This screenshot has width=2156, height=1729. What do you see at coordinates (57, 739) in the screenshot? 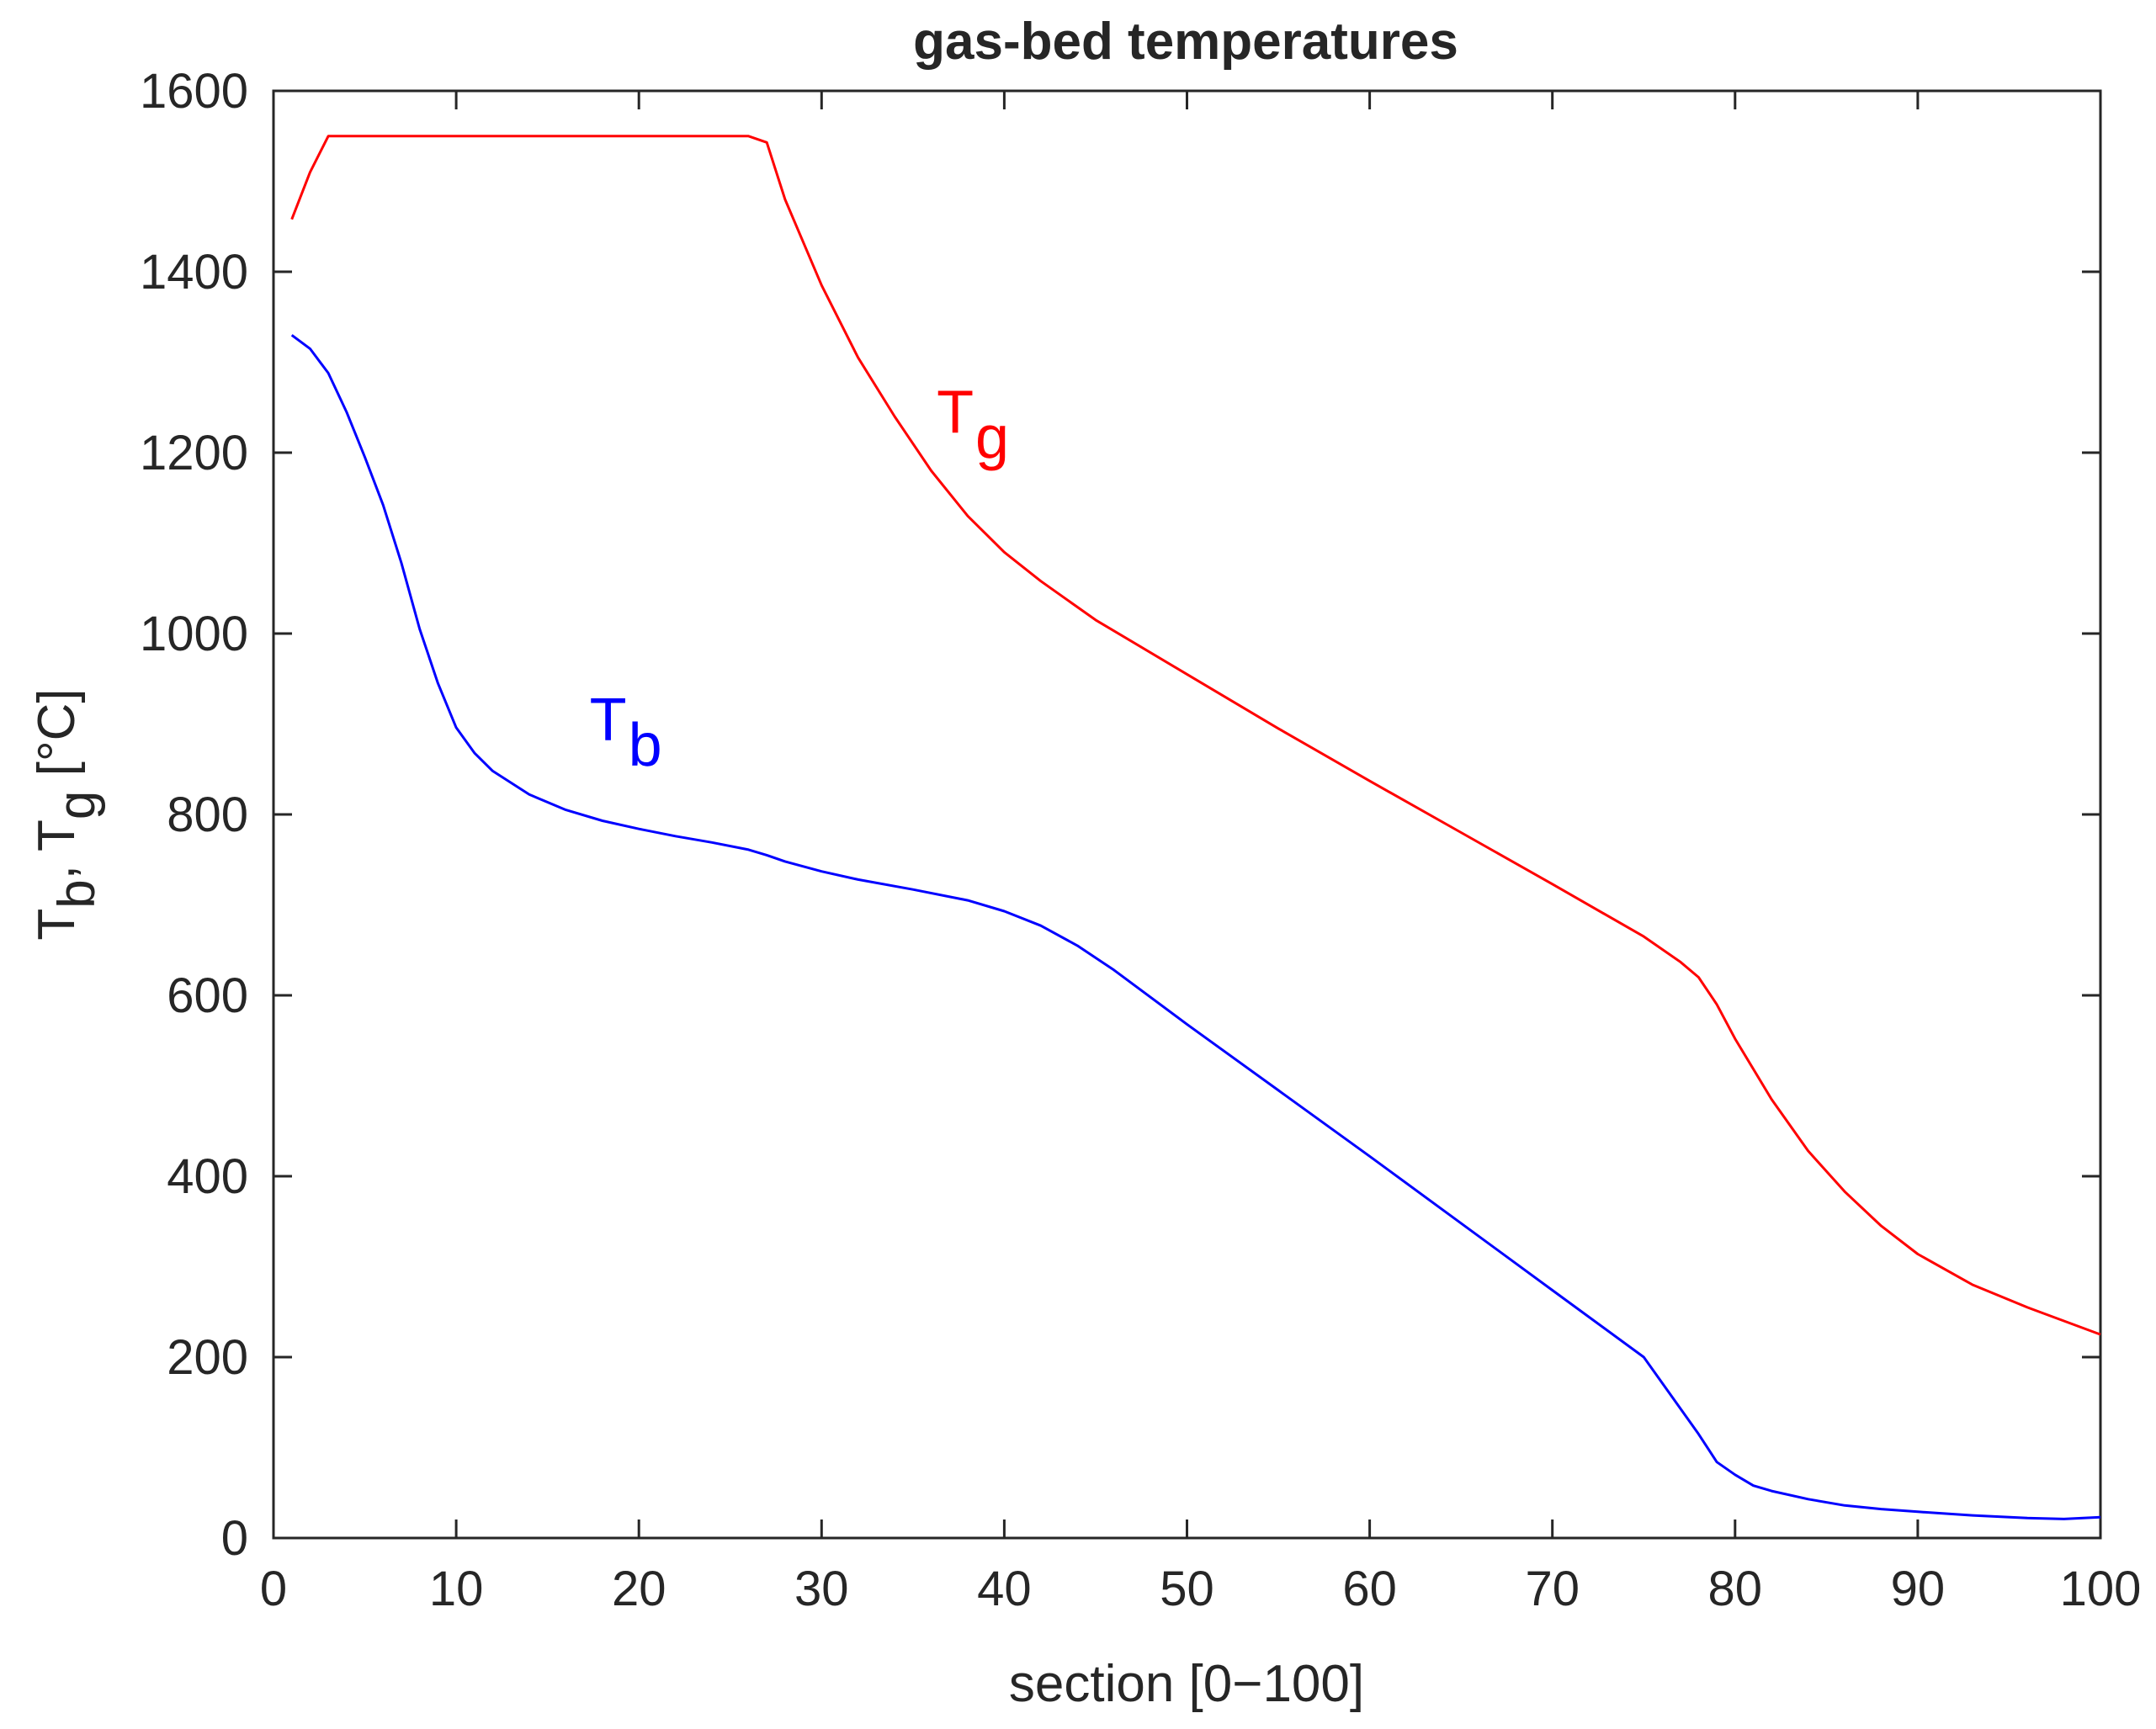
I see `y-axis-label-part: [°C]` at bounding box center [57, 739].